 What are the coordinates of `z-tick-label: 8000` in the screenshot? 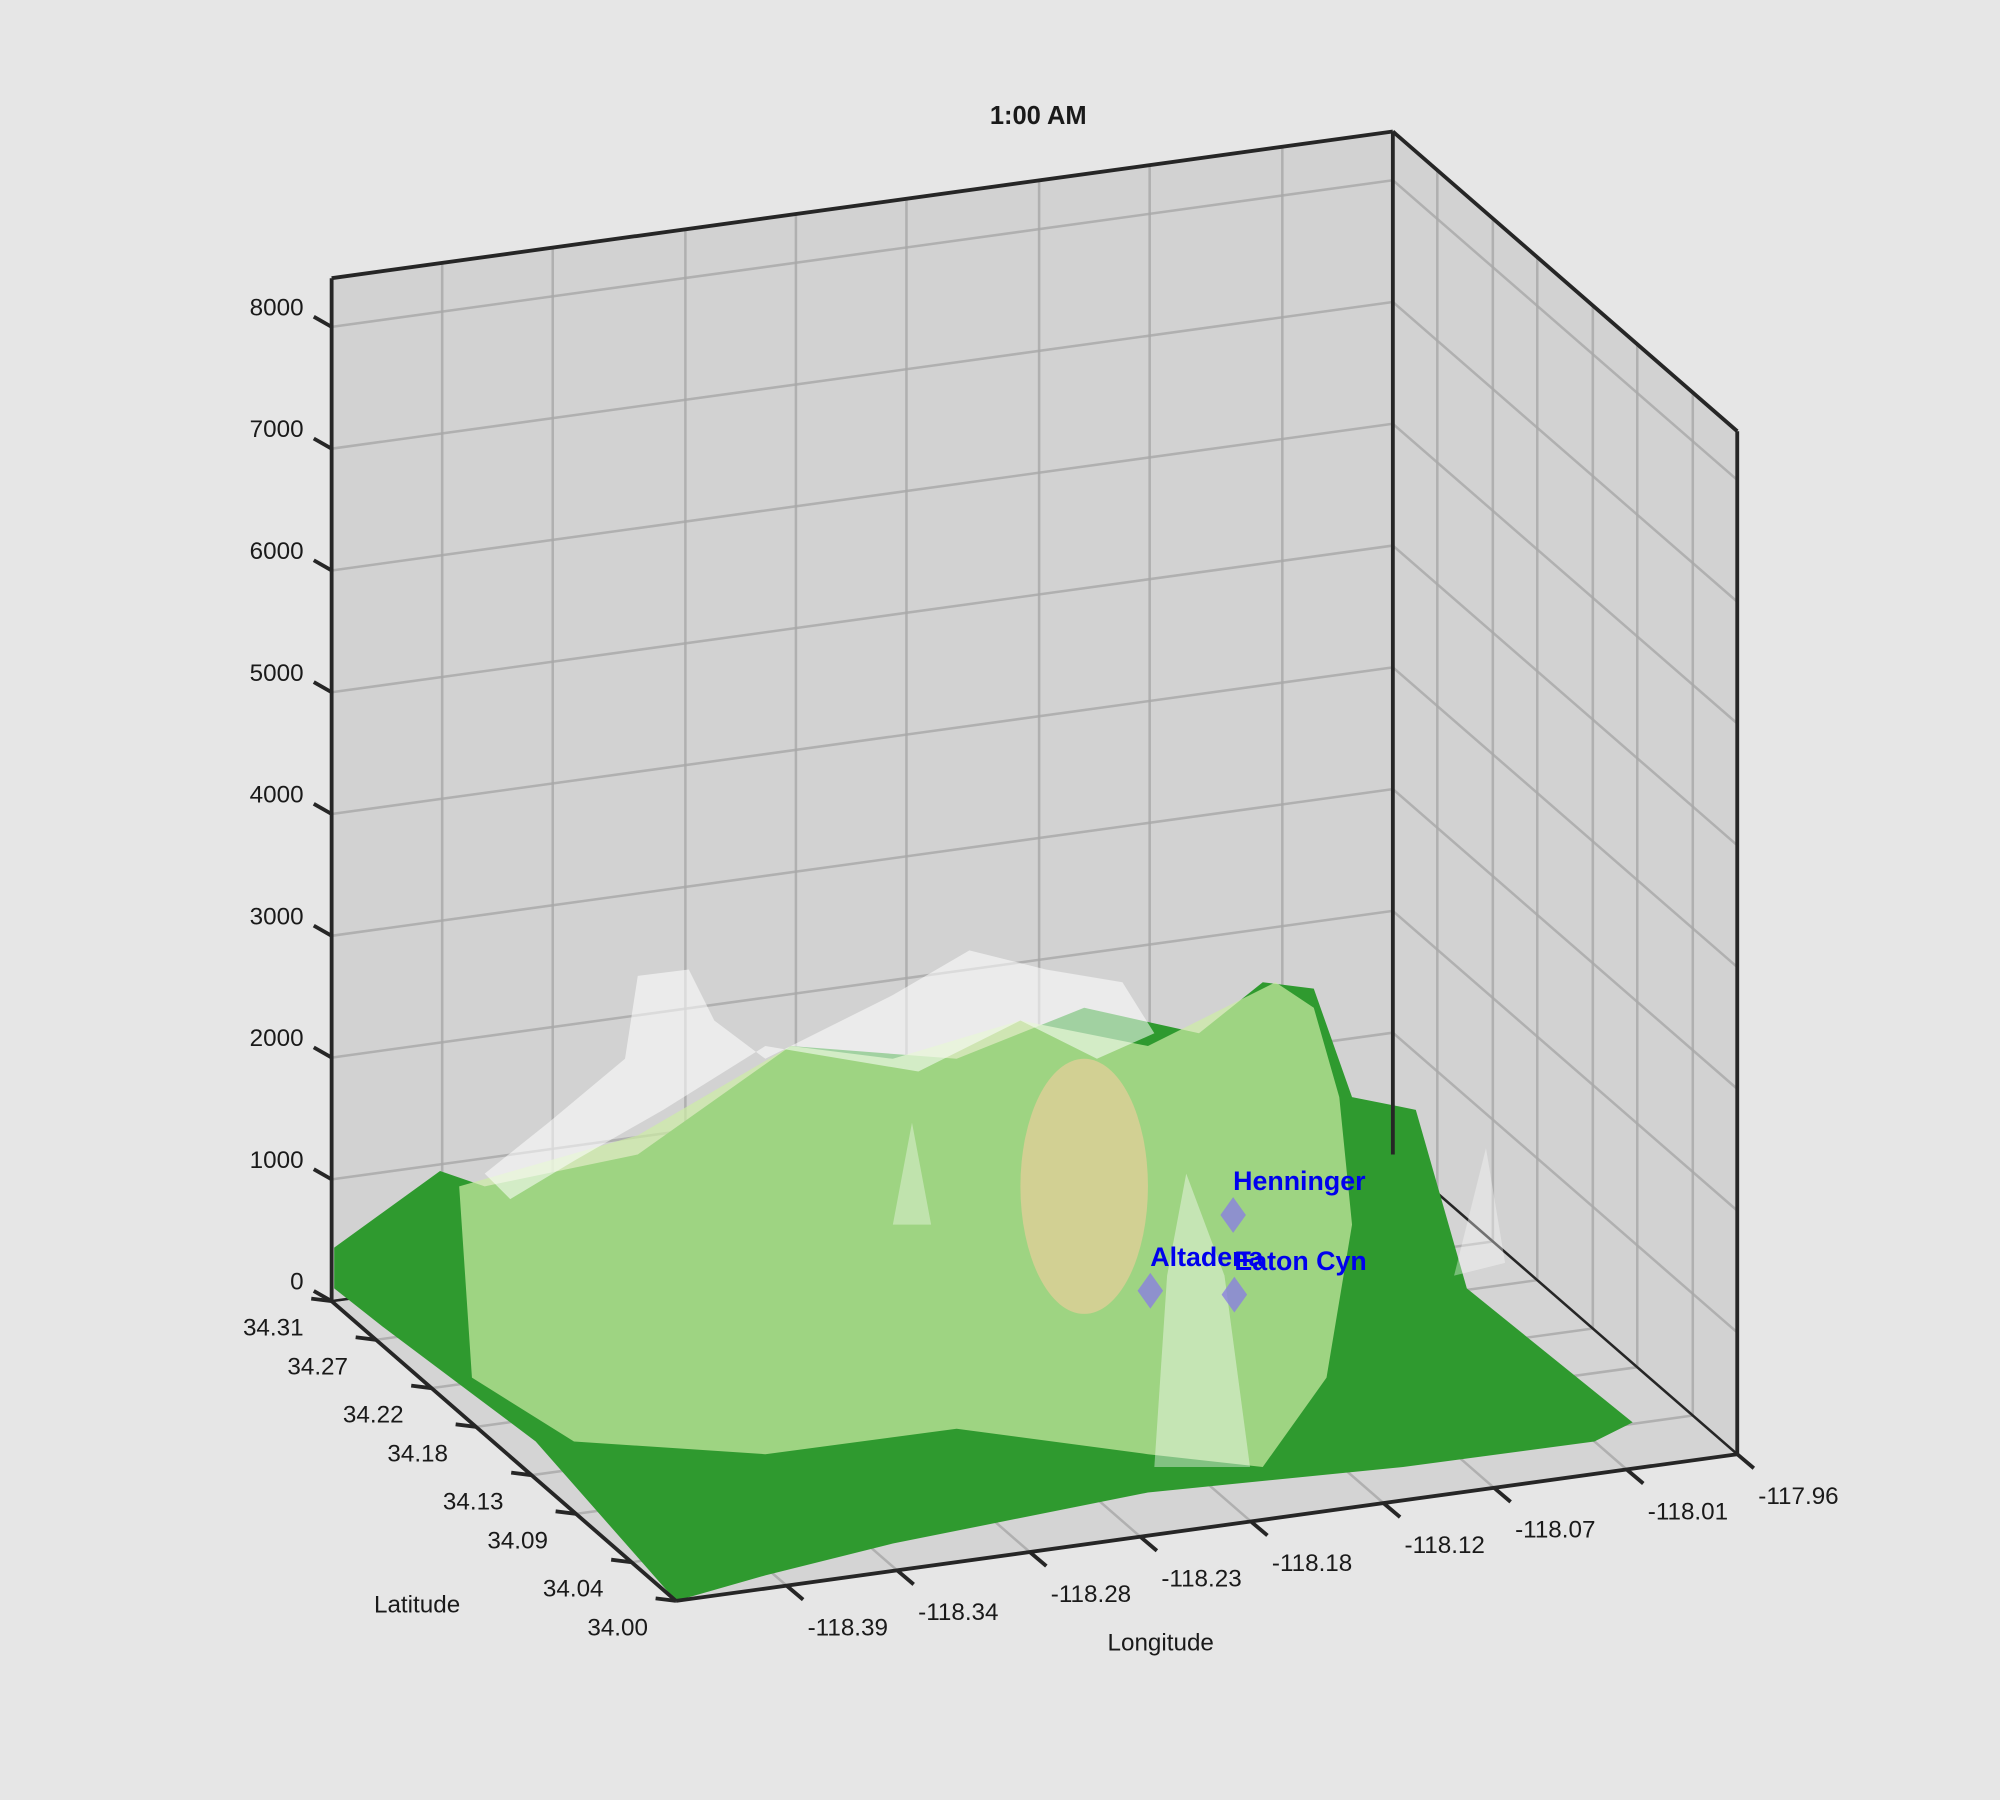 It's located at (277, 307).